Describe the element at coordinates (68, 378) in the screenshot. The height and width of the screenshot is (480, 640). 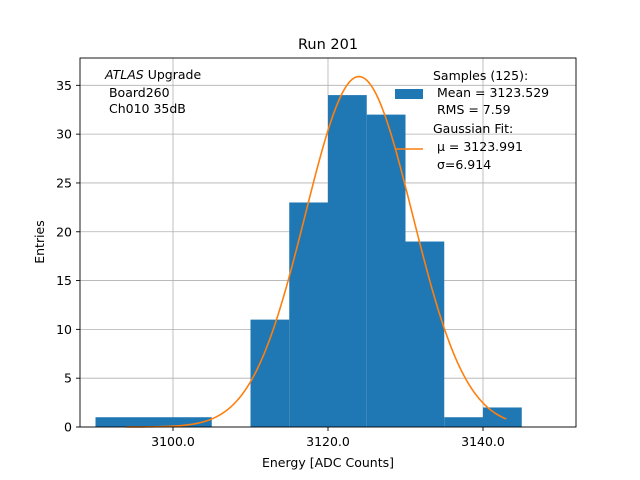
I see `y-tick-label-1: 5` at that location.